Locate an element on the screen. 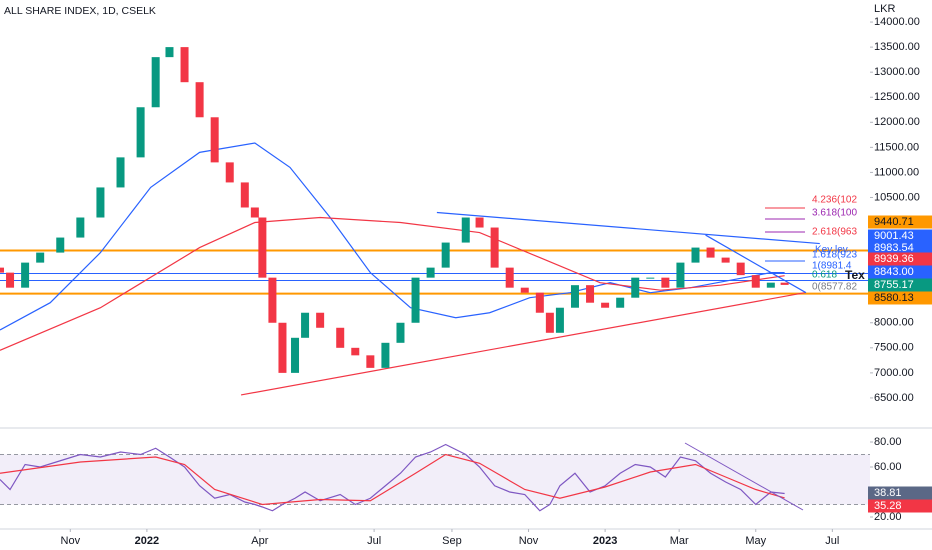  y-tick-label: 80.00 is located at coordinates (888, 442).